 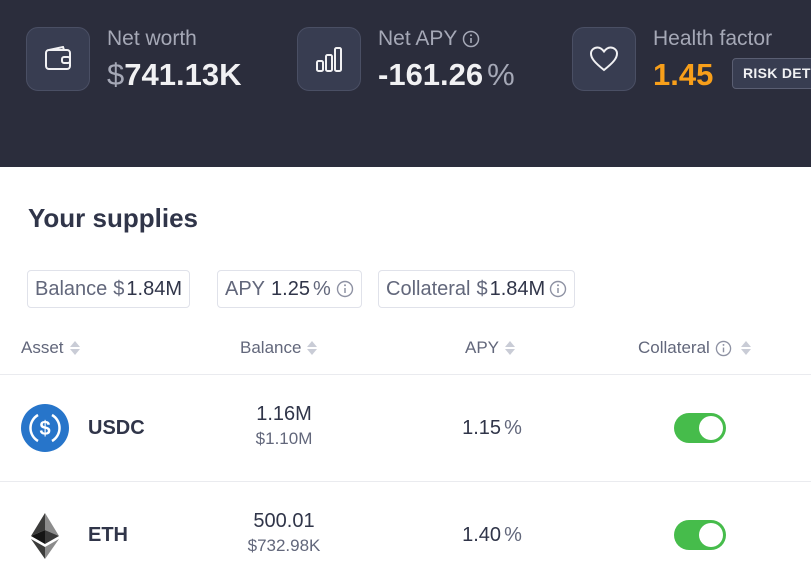 What do you see at coordinates (284, 425) in the screenshot?
I see `balance-cell: 1.16M $1.10M` at bounding box center [284, 425].